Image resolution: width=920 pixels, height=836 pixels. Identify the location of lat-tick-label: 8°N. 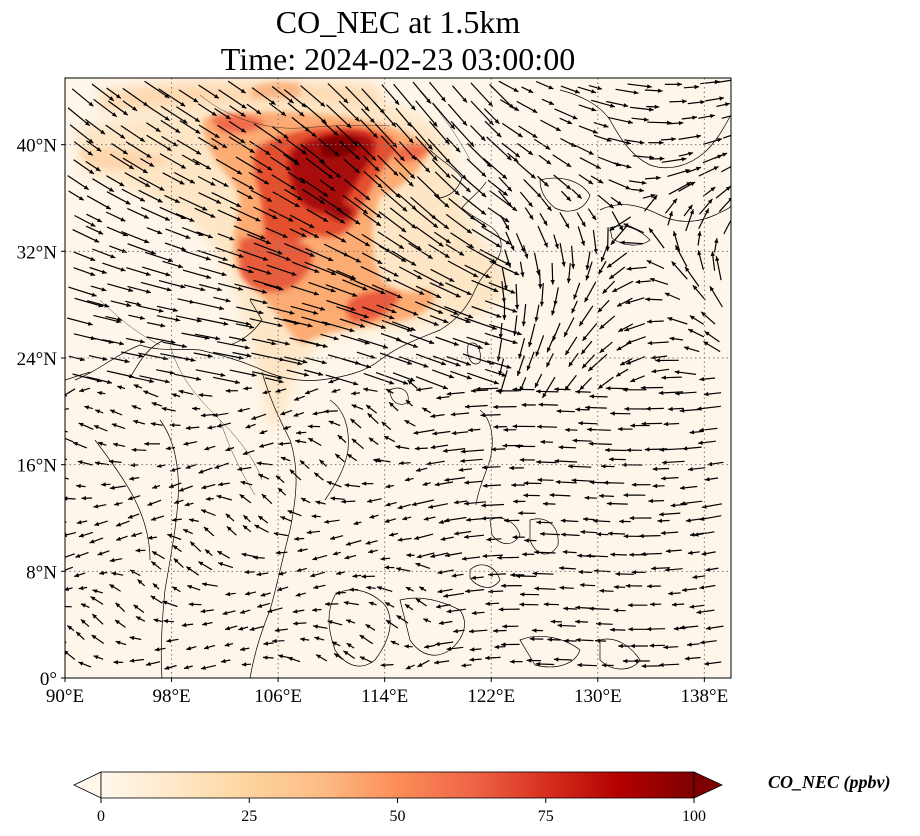
(41, 572).